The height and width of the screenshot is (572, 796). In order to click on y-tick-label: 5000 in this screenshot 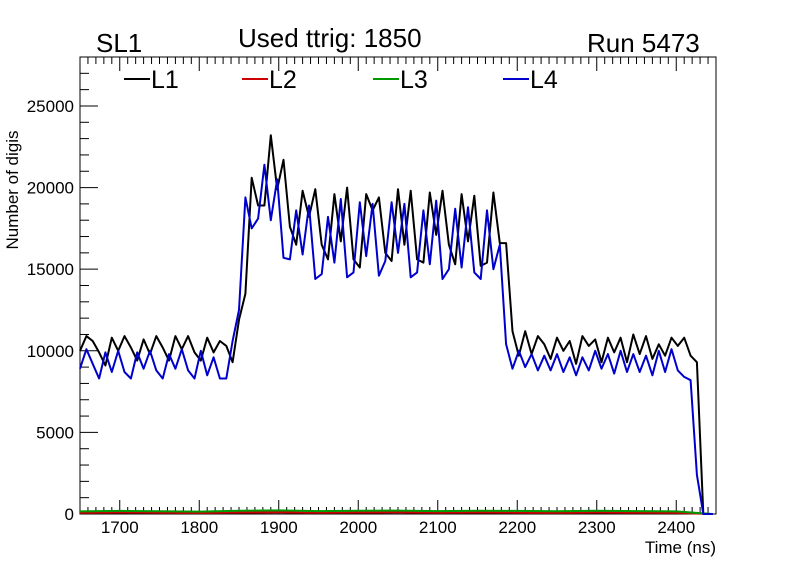, I will do `click(55, 432)`.